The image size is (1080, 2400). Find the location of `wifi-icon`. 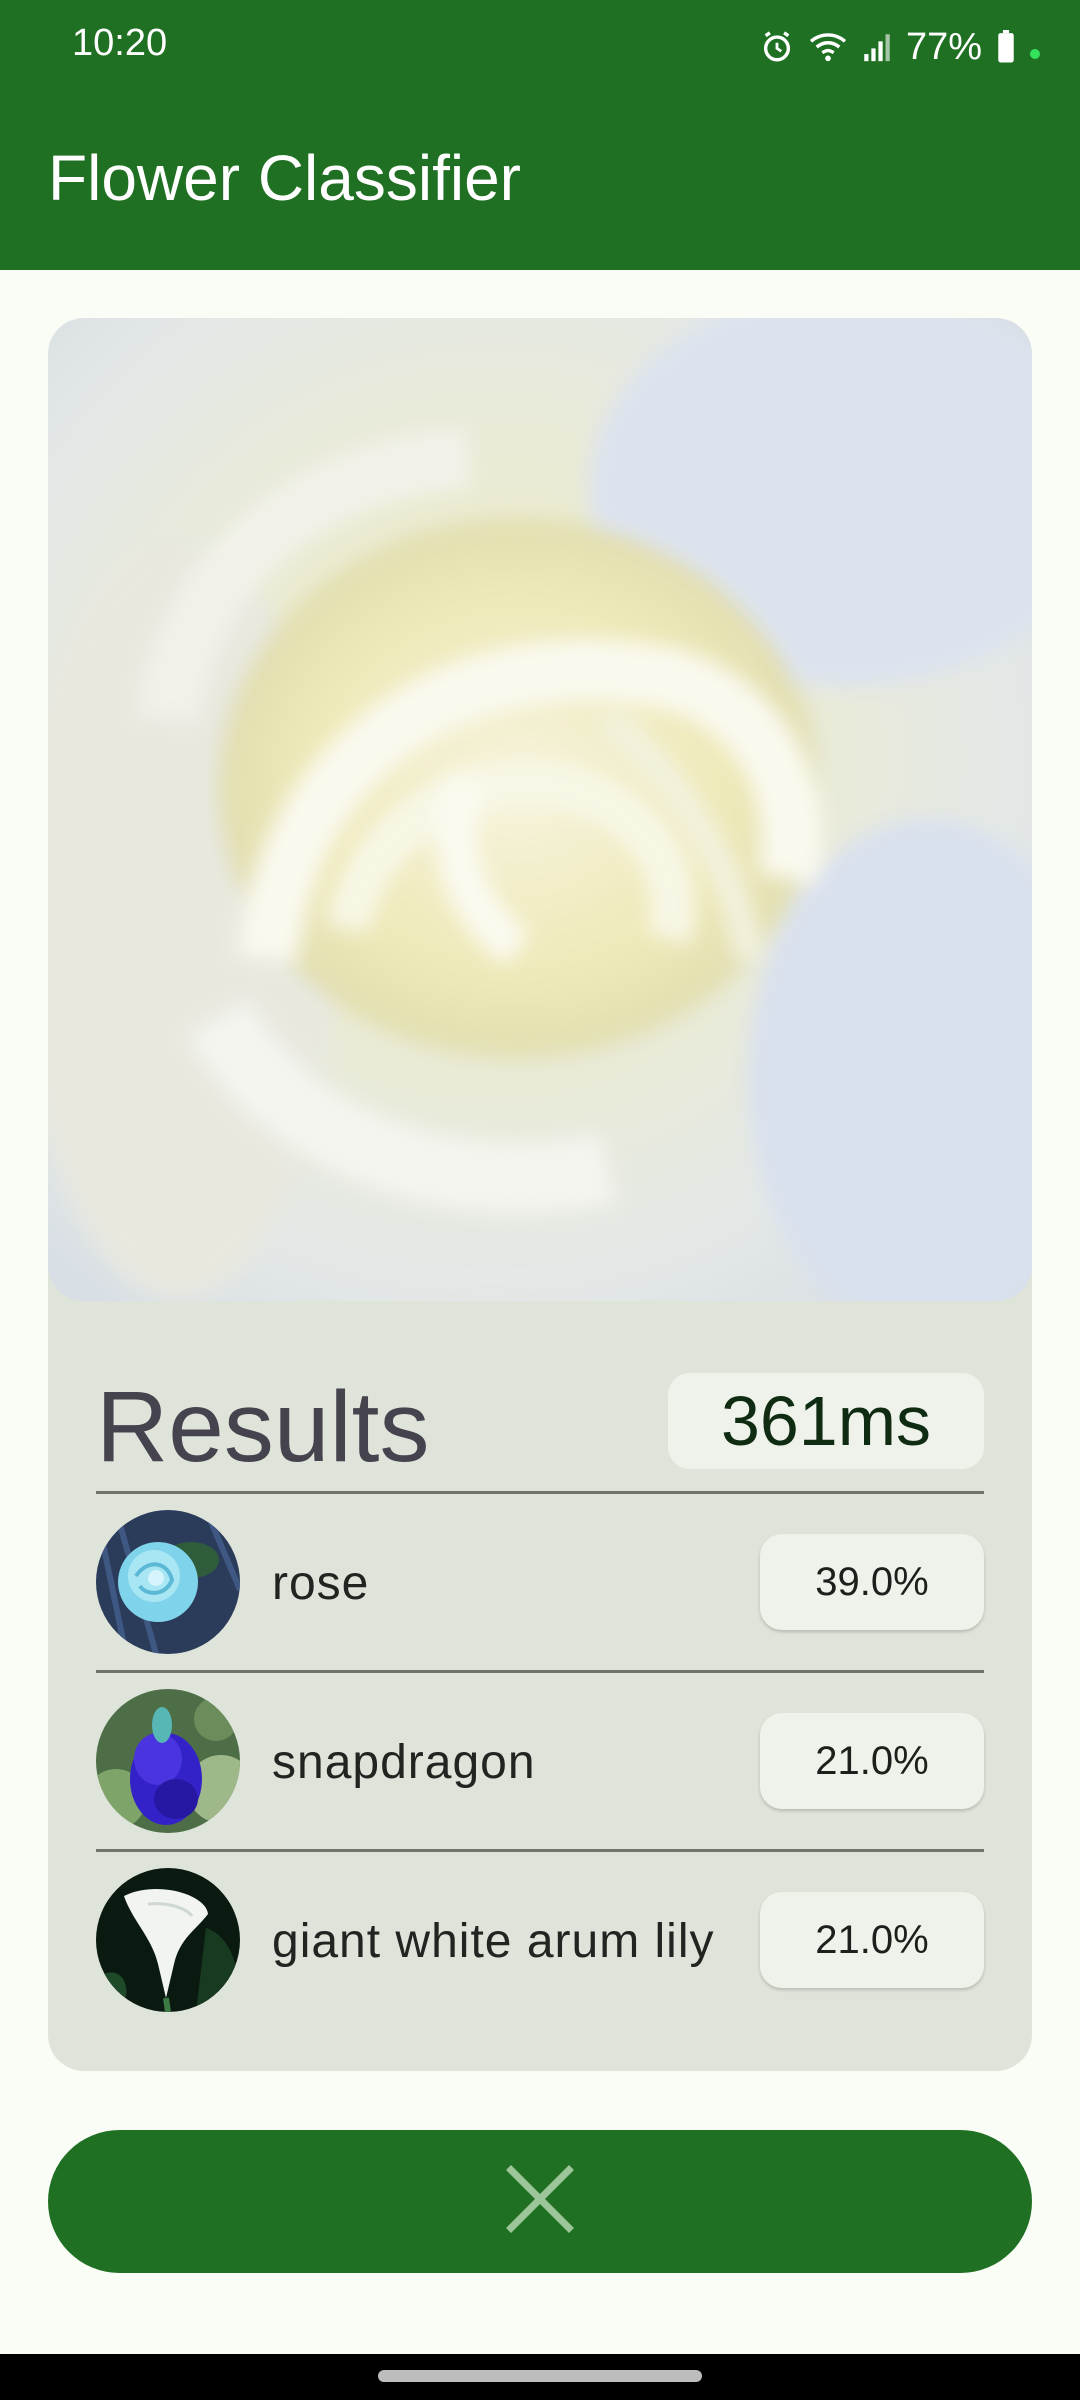

wifi-icon is located at coordinates (828, 47).